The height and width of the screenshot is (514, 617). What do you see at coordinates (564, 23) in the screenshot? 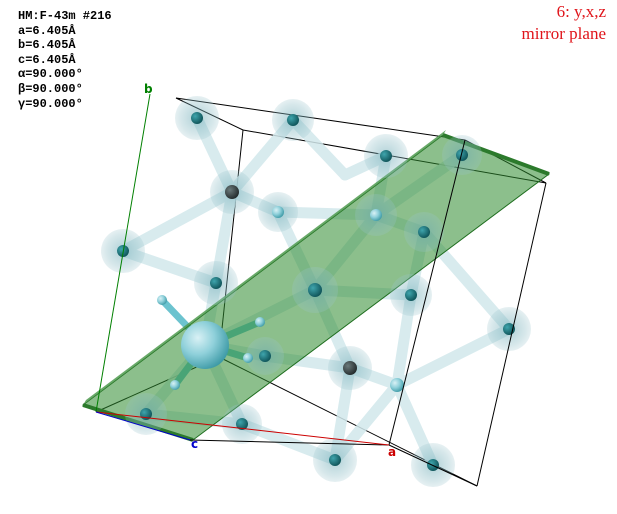
I see `symmetry-operation-label: 6: y,x,z mirror plane` at bounding box center [564, 23].